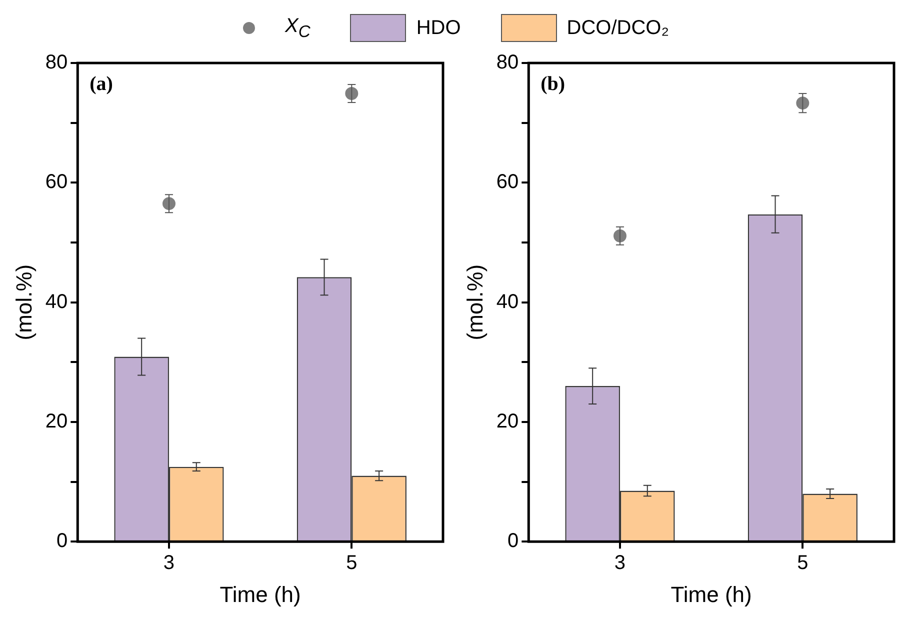 This screenshot has height=628, width=912. What do you see at coordinates (101, 84) in the screenshot?
I see `annotation: (a)` at bounding box center [101, 84].